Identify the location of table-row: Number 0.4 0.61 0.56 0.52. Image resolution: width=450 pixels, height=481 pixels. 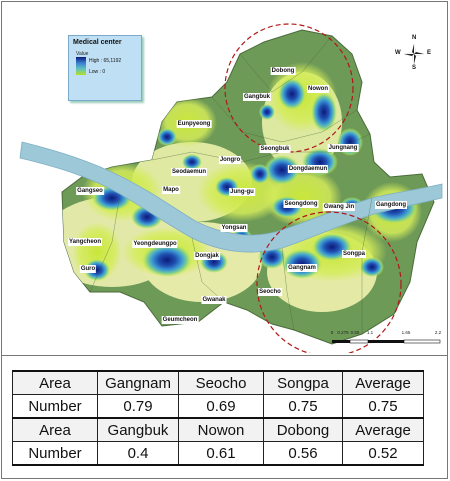
(218, 453).